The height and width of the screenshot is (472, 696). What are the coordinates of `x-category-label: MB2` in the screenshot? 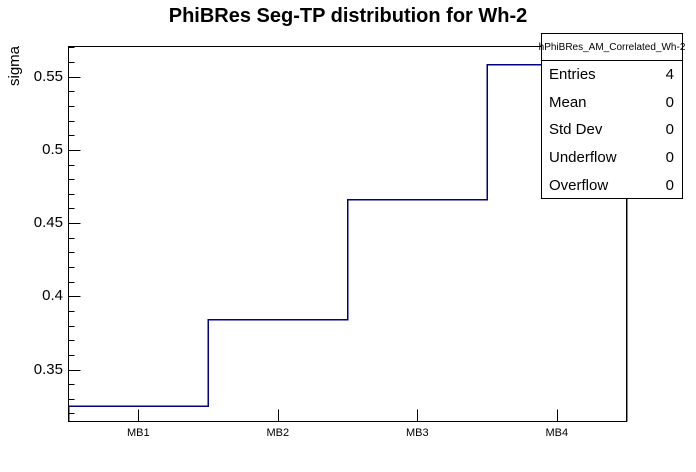 It's located at (278, 433).